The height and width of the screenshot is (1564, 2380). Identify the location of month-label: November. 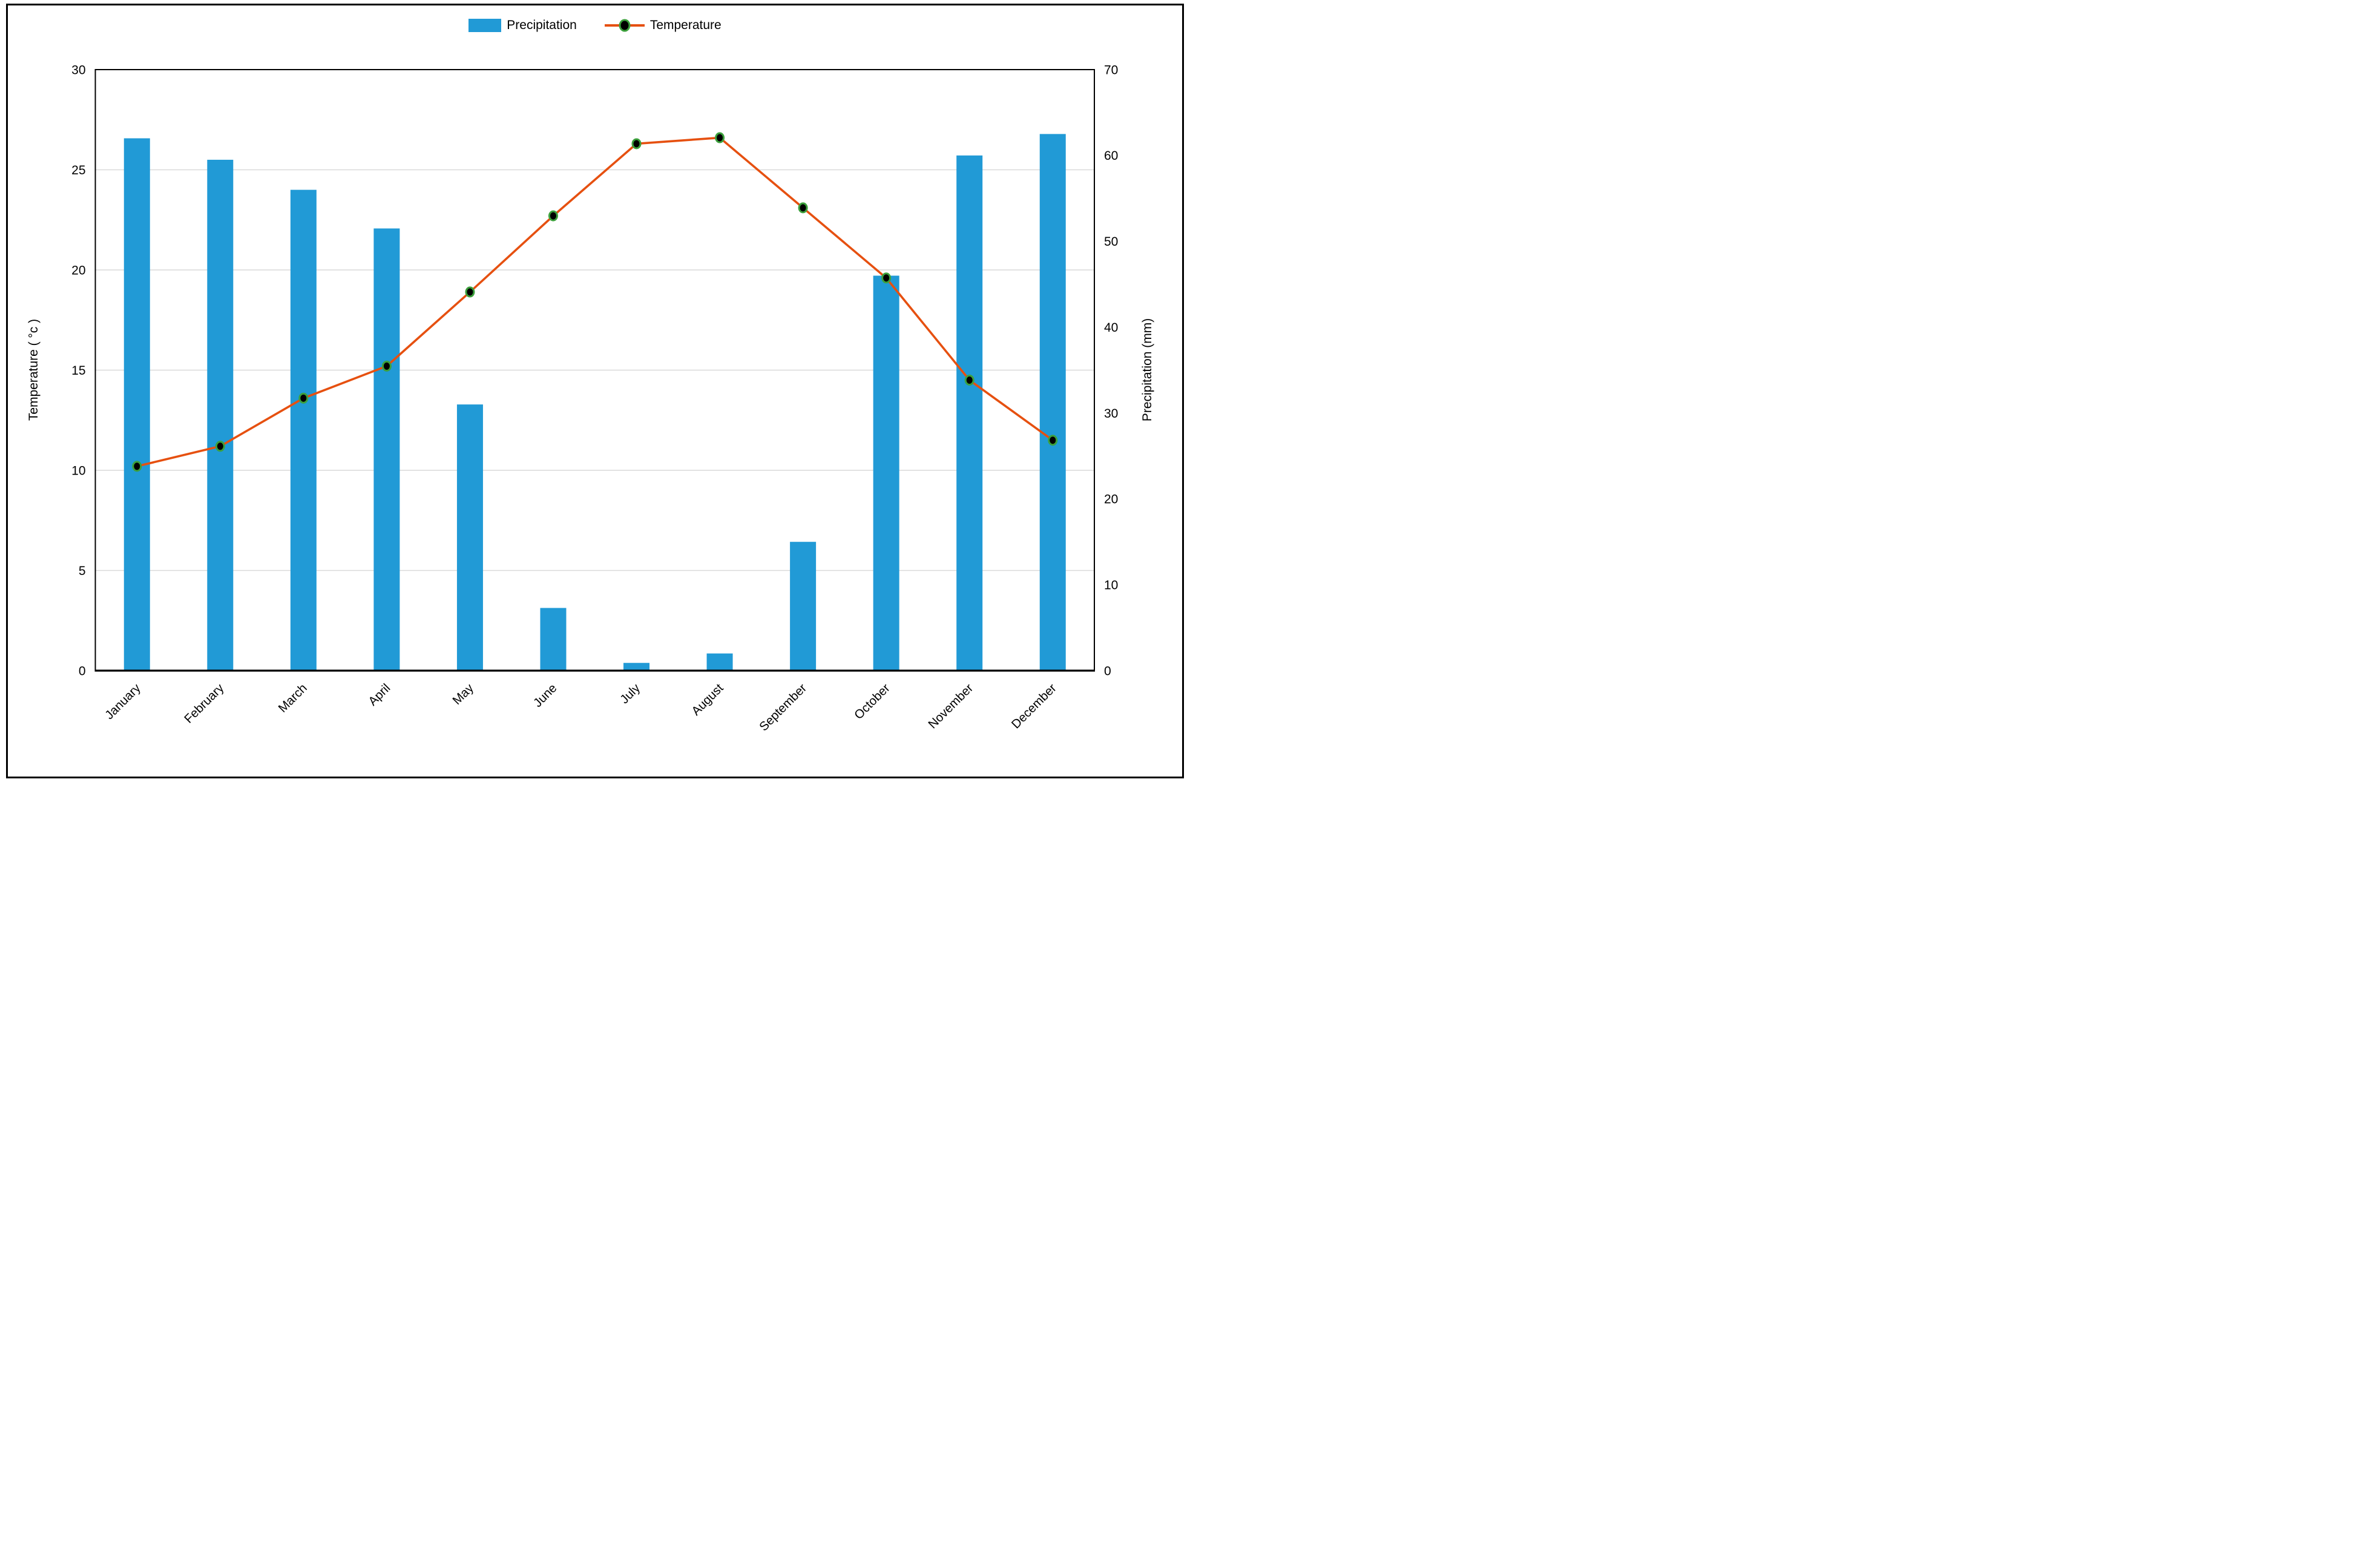
(950, 706).